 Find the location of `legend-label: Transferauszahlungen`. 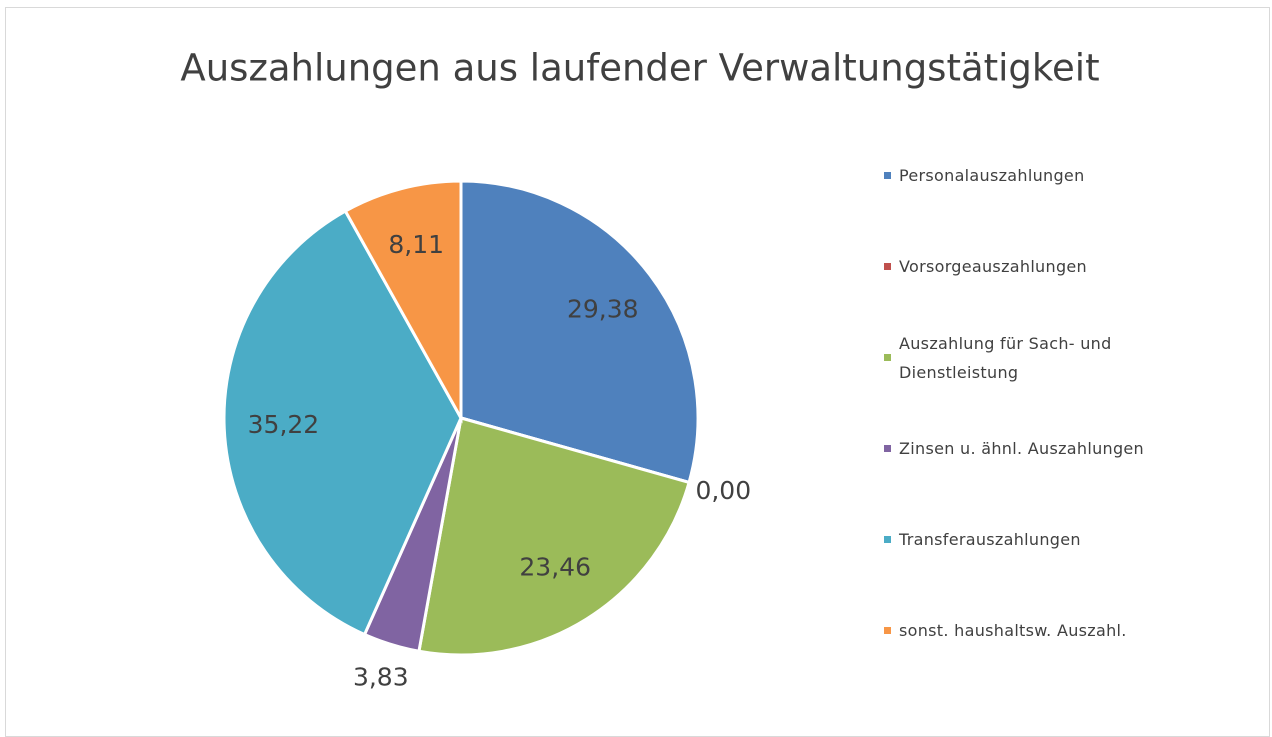

legend-label: Transferauszahlungen is located at coordinates (990, 539).